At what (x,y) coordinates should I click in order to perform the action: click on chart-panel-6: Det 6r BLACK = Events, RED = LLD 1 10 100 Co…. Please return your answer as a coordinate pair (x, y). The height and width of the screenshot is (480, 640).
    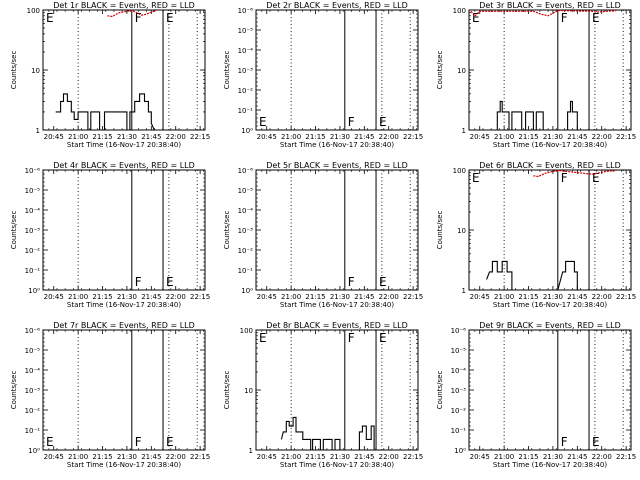
    Looking at the image, I should click on (536, 235).